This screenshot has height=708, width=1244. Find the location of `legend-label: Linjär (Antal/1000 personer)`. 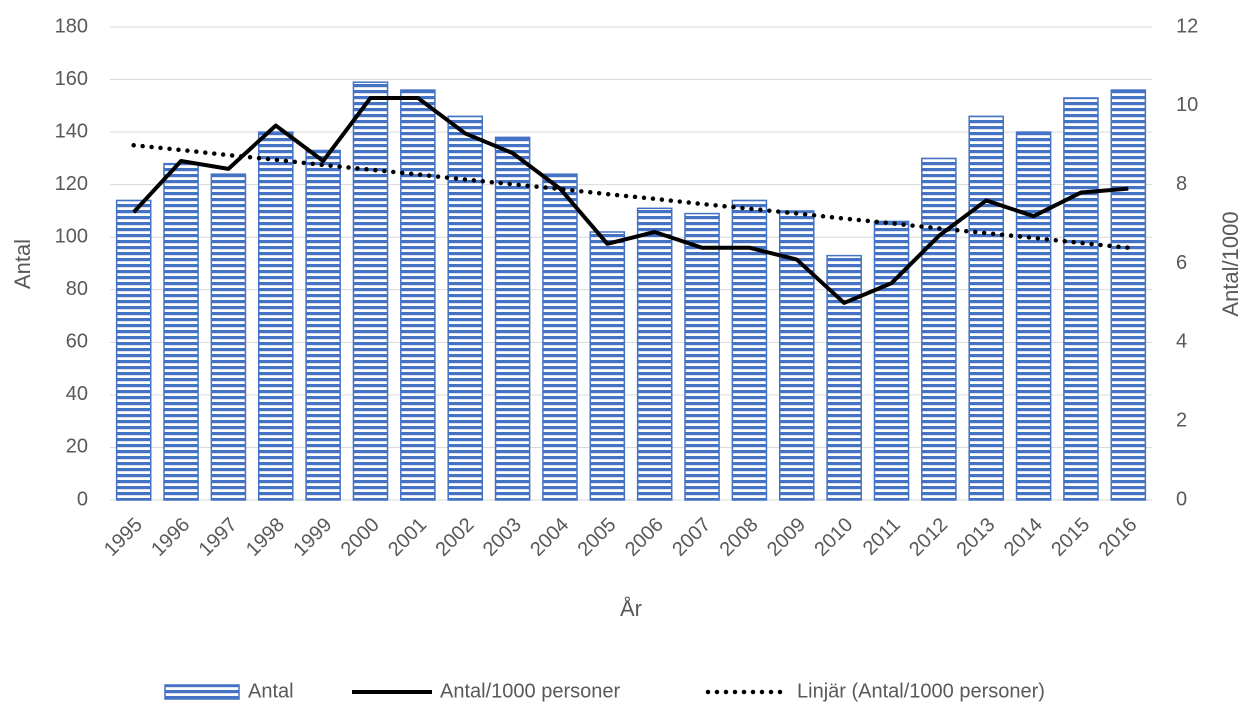

legend-label: Linjär (Antal/1000 personer) is located at coordinates (921, 691).